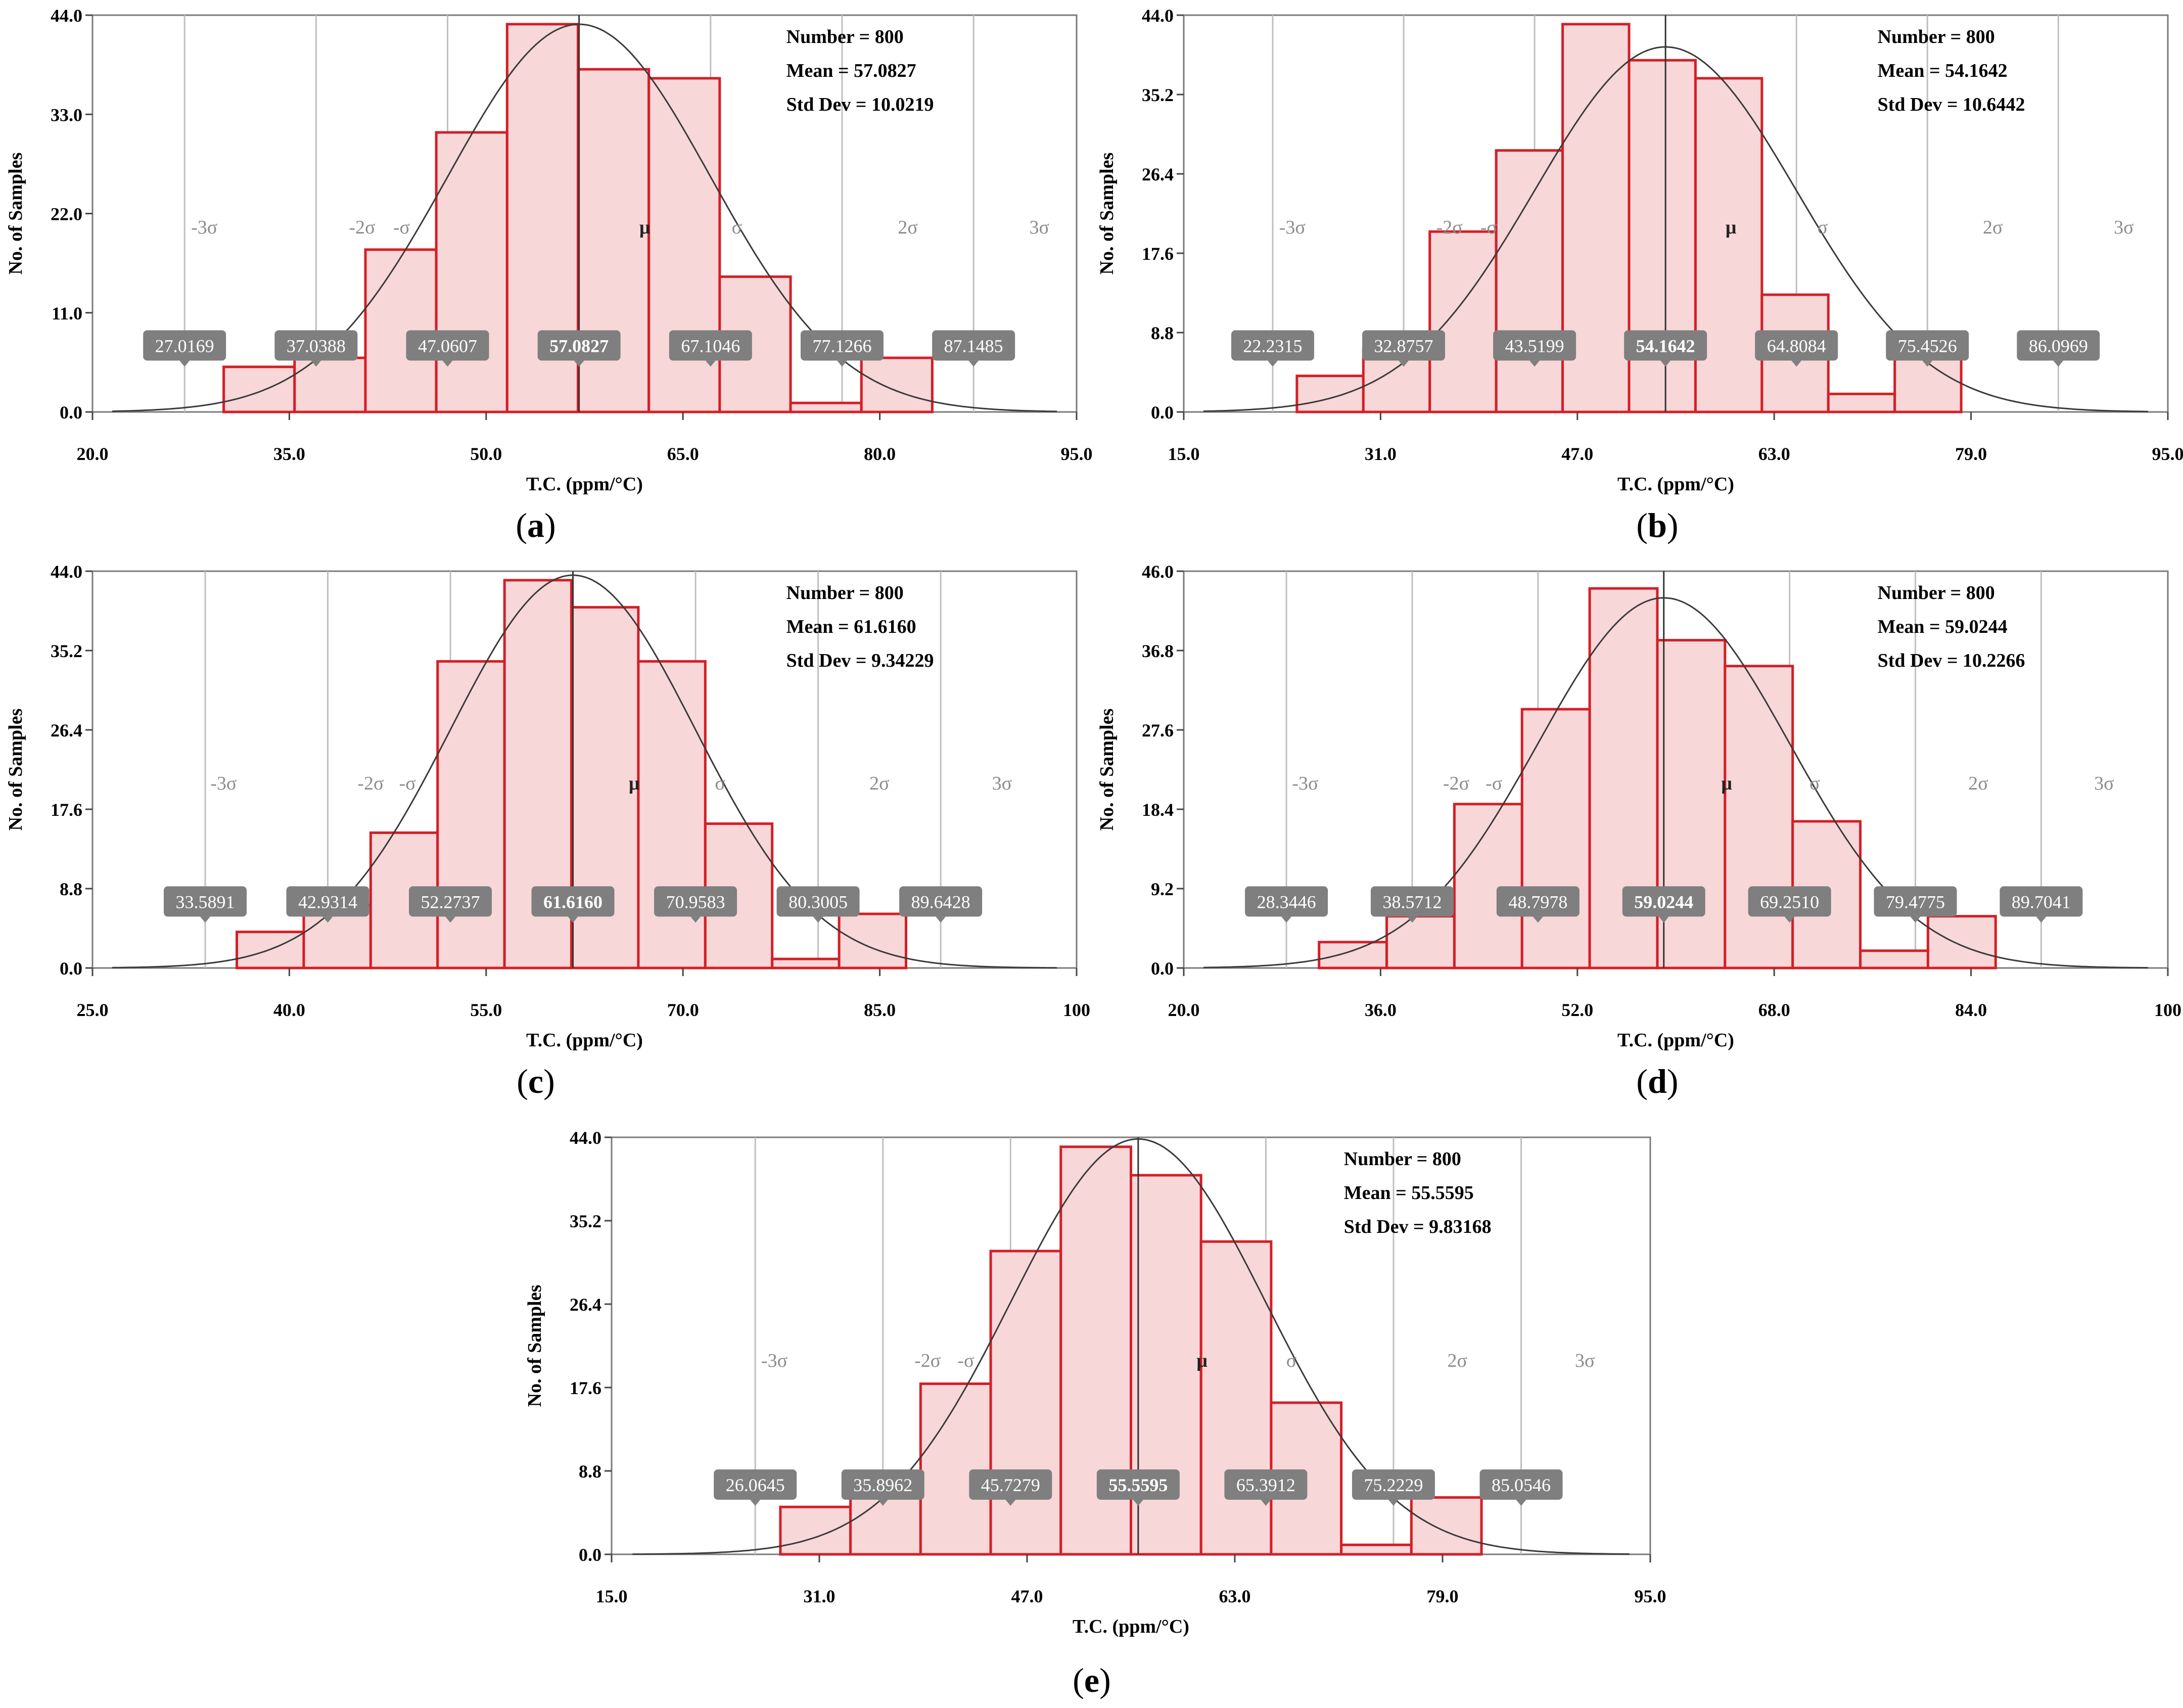 The image size is (2183, 1708). Describe the element at coordinates (1657, 525) in the screenshot. I see `panel-caption-b: (b)` at that location.